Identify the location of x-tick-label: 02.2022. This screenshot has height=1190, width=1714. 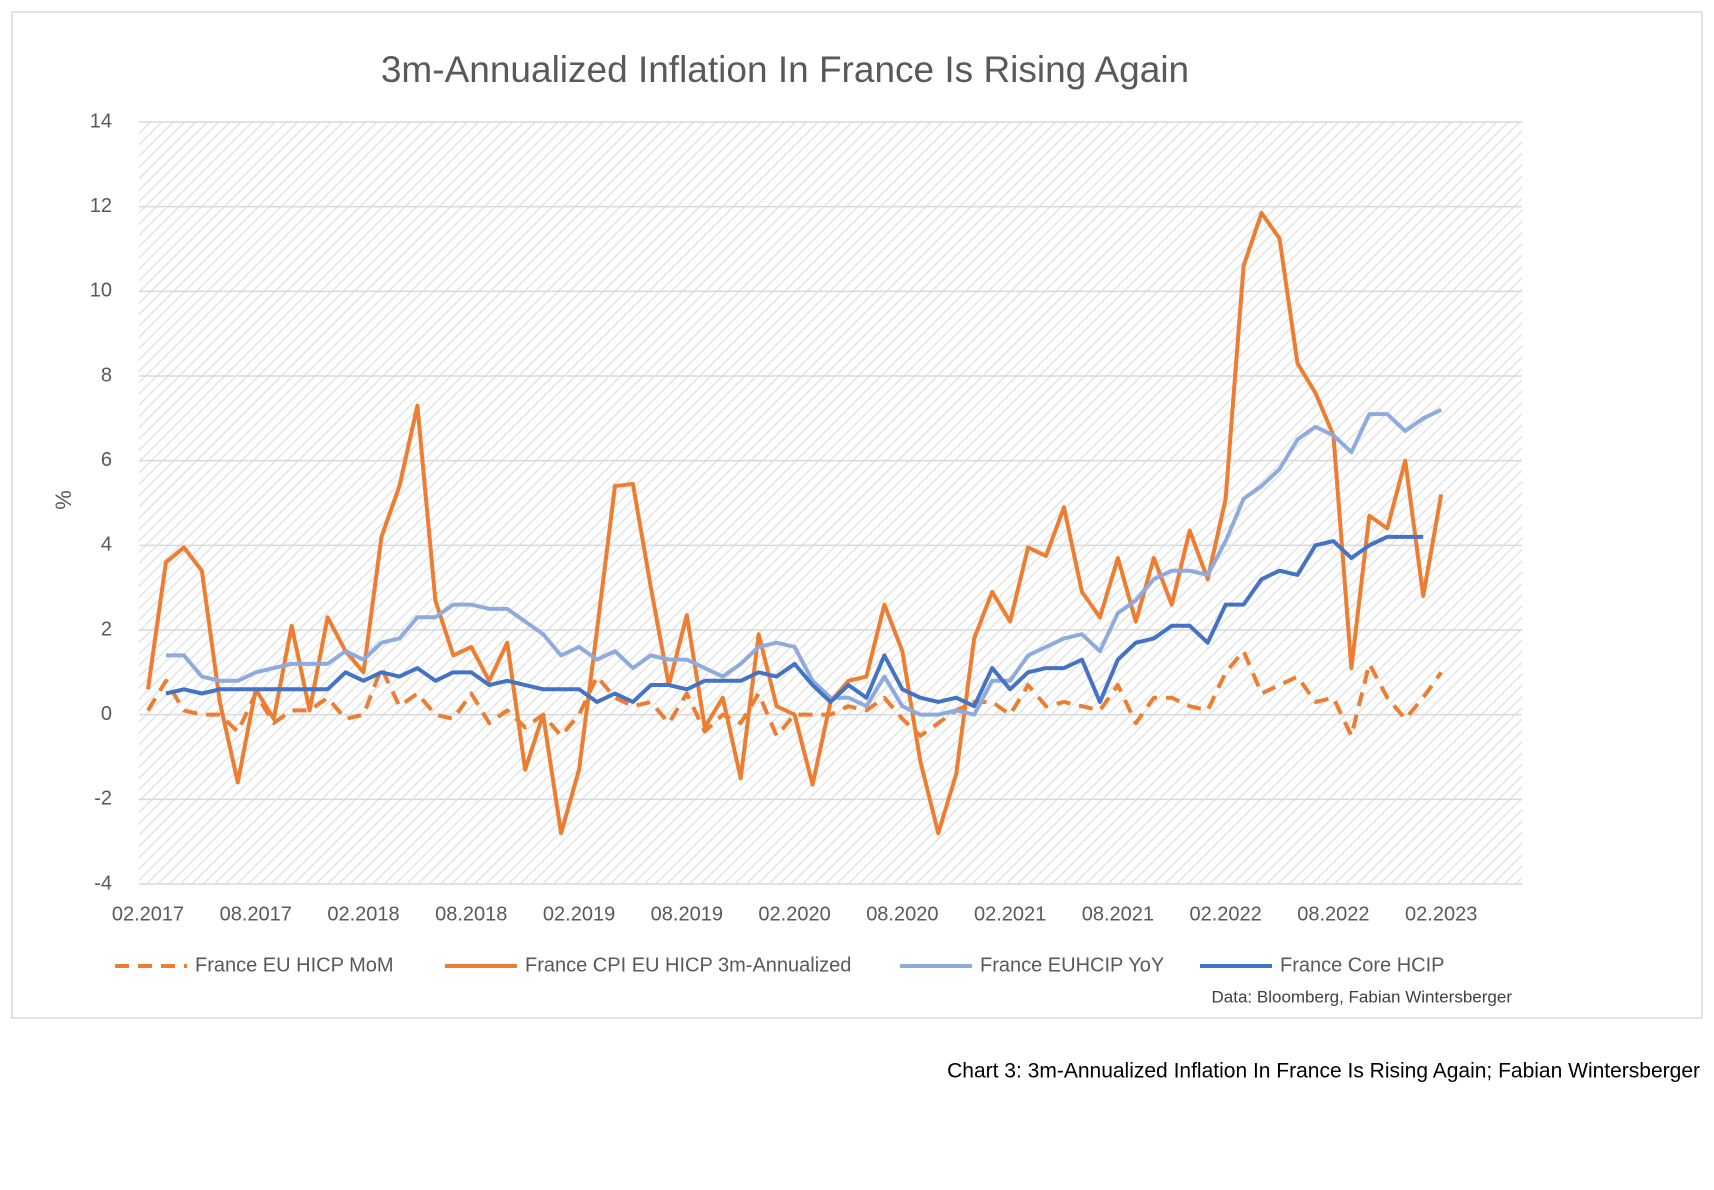
(1225, 914).